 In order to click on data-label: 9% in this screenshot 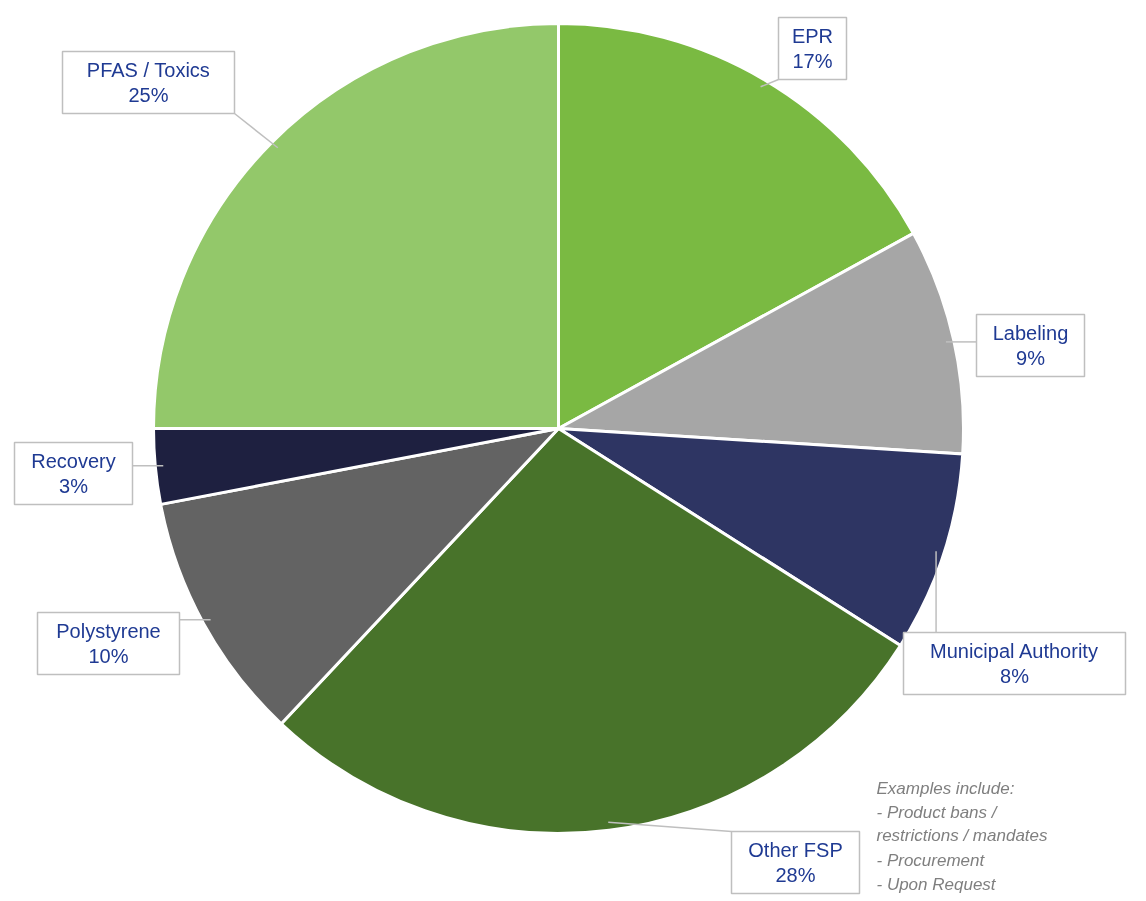, I will do `click(1031, 358)`.